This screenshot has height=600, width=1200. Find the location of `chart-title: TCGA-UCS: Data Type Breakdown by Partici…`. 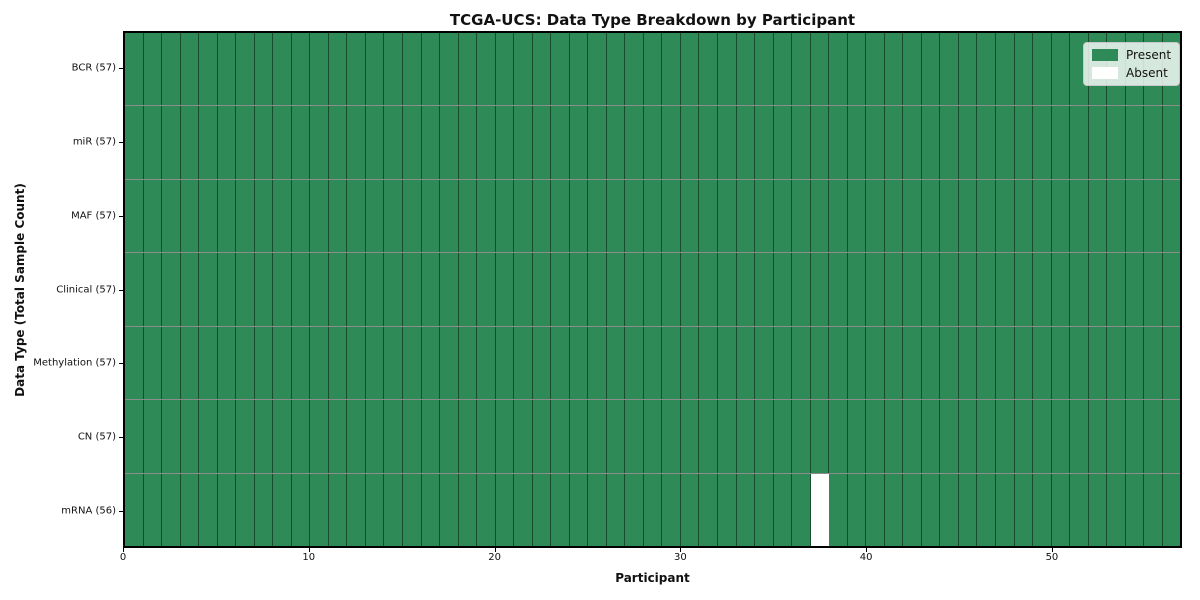

chart-title: TCGA-UCS: Data Type Breakdown by Partici… is located at coordinates (652, 20).